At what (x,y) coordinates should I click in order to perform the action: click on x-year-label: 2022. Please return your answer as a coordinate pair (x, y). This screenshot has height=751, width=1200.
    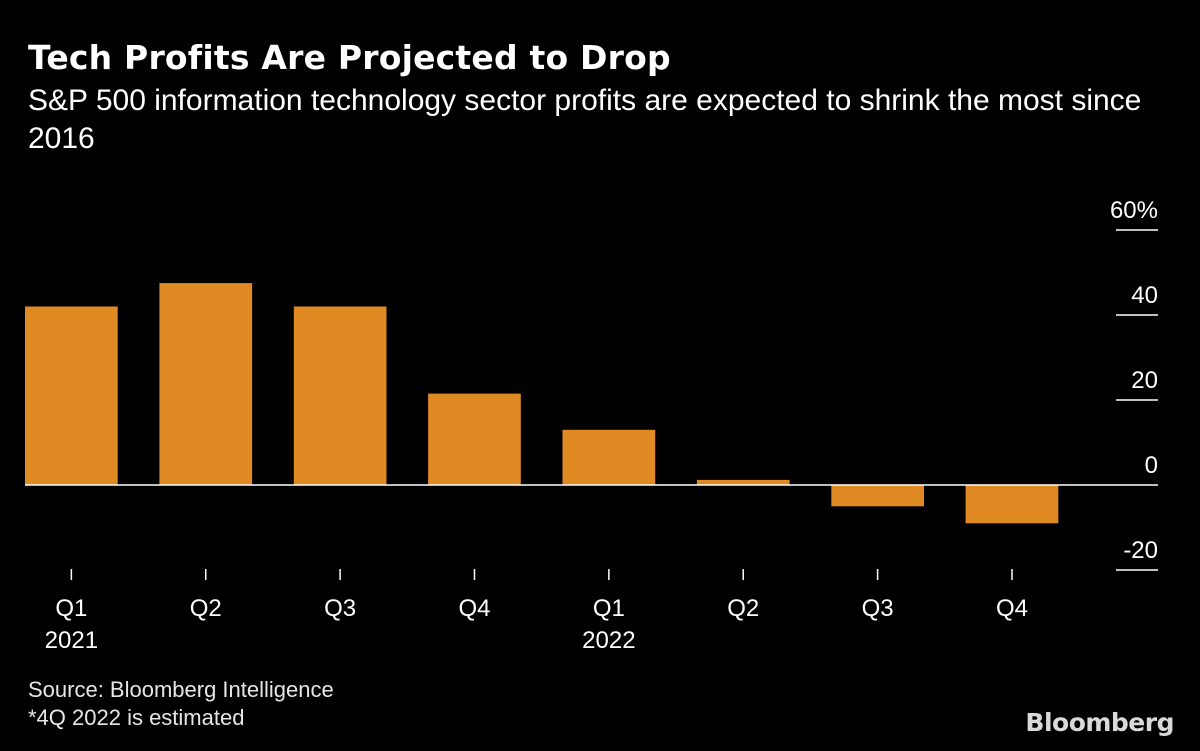
    Looking at the image, I should click on (608, 640).